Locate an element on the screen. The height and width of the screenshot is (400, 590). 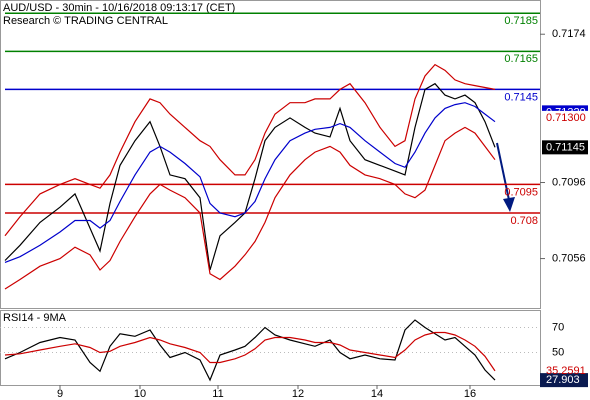
x-tick-label: 9 is located at coordinates (60, 394).